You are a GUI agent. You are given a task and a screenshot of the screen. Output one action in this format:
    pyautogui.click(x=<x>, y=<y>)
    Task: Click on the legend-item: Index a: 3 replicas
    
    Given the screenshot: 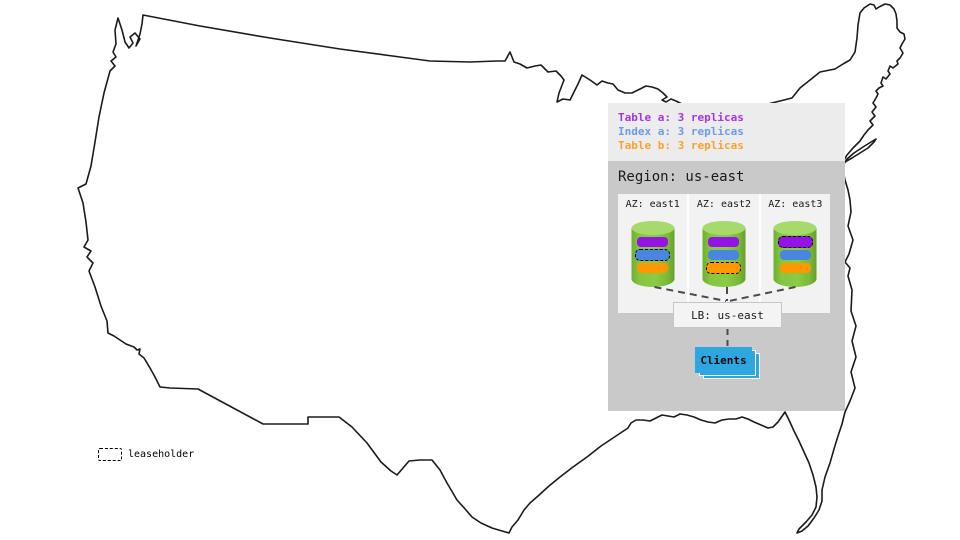 What is the action you would take?
    pyautogui.click(x=681, y=131)
    